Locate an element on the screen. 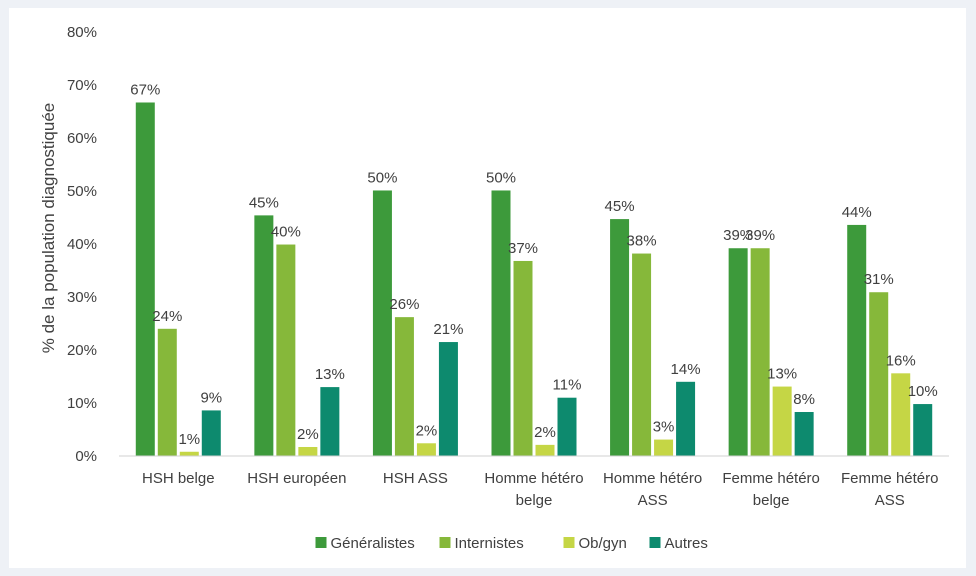 Image resolution: width=976 pixels, height=576 pixels. y-tick-label: 0% is located at coordinates (86, 456).